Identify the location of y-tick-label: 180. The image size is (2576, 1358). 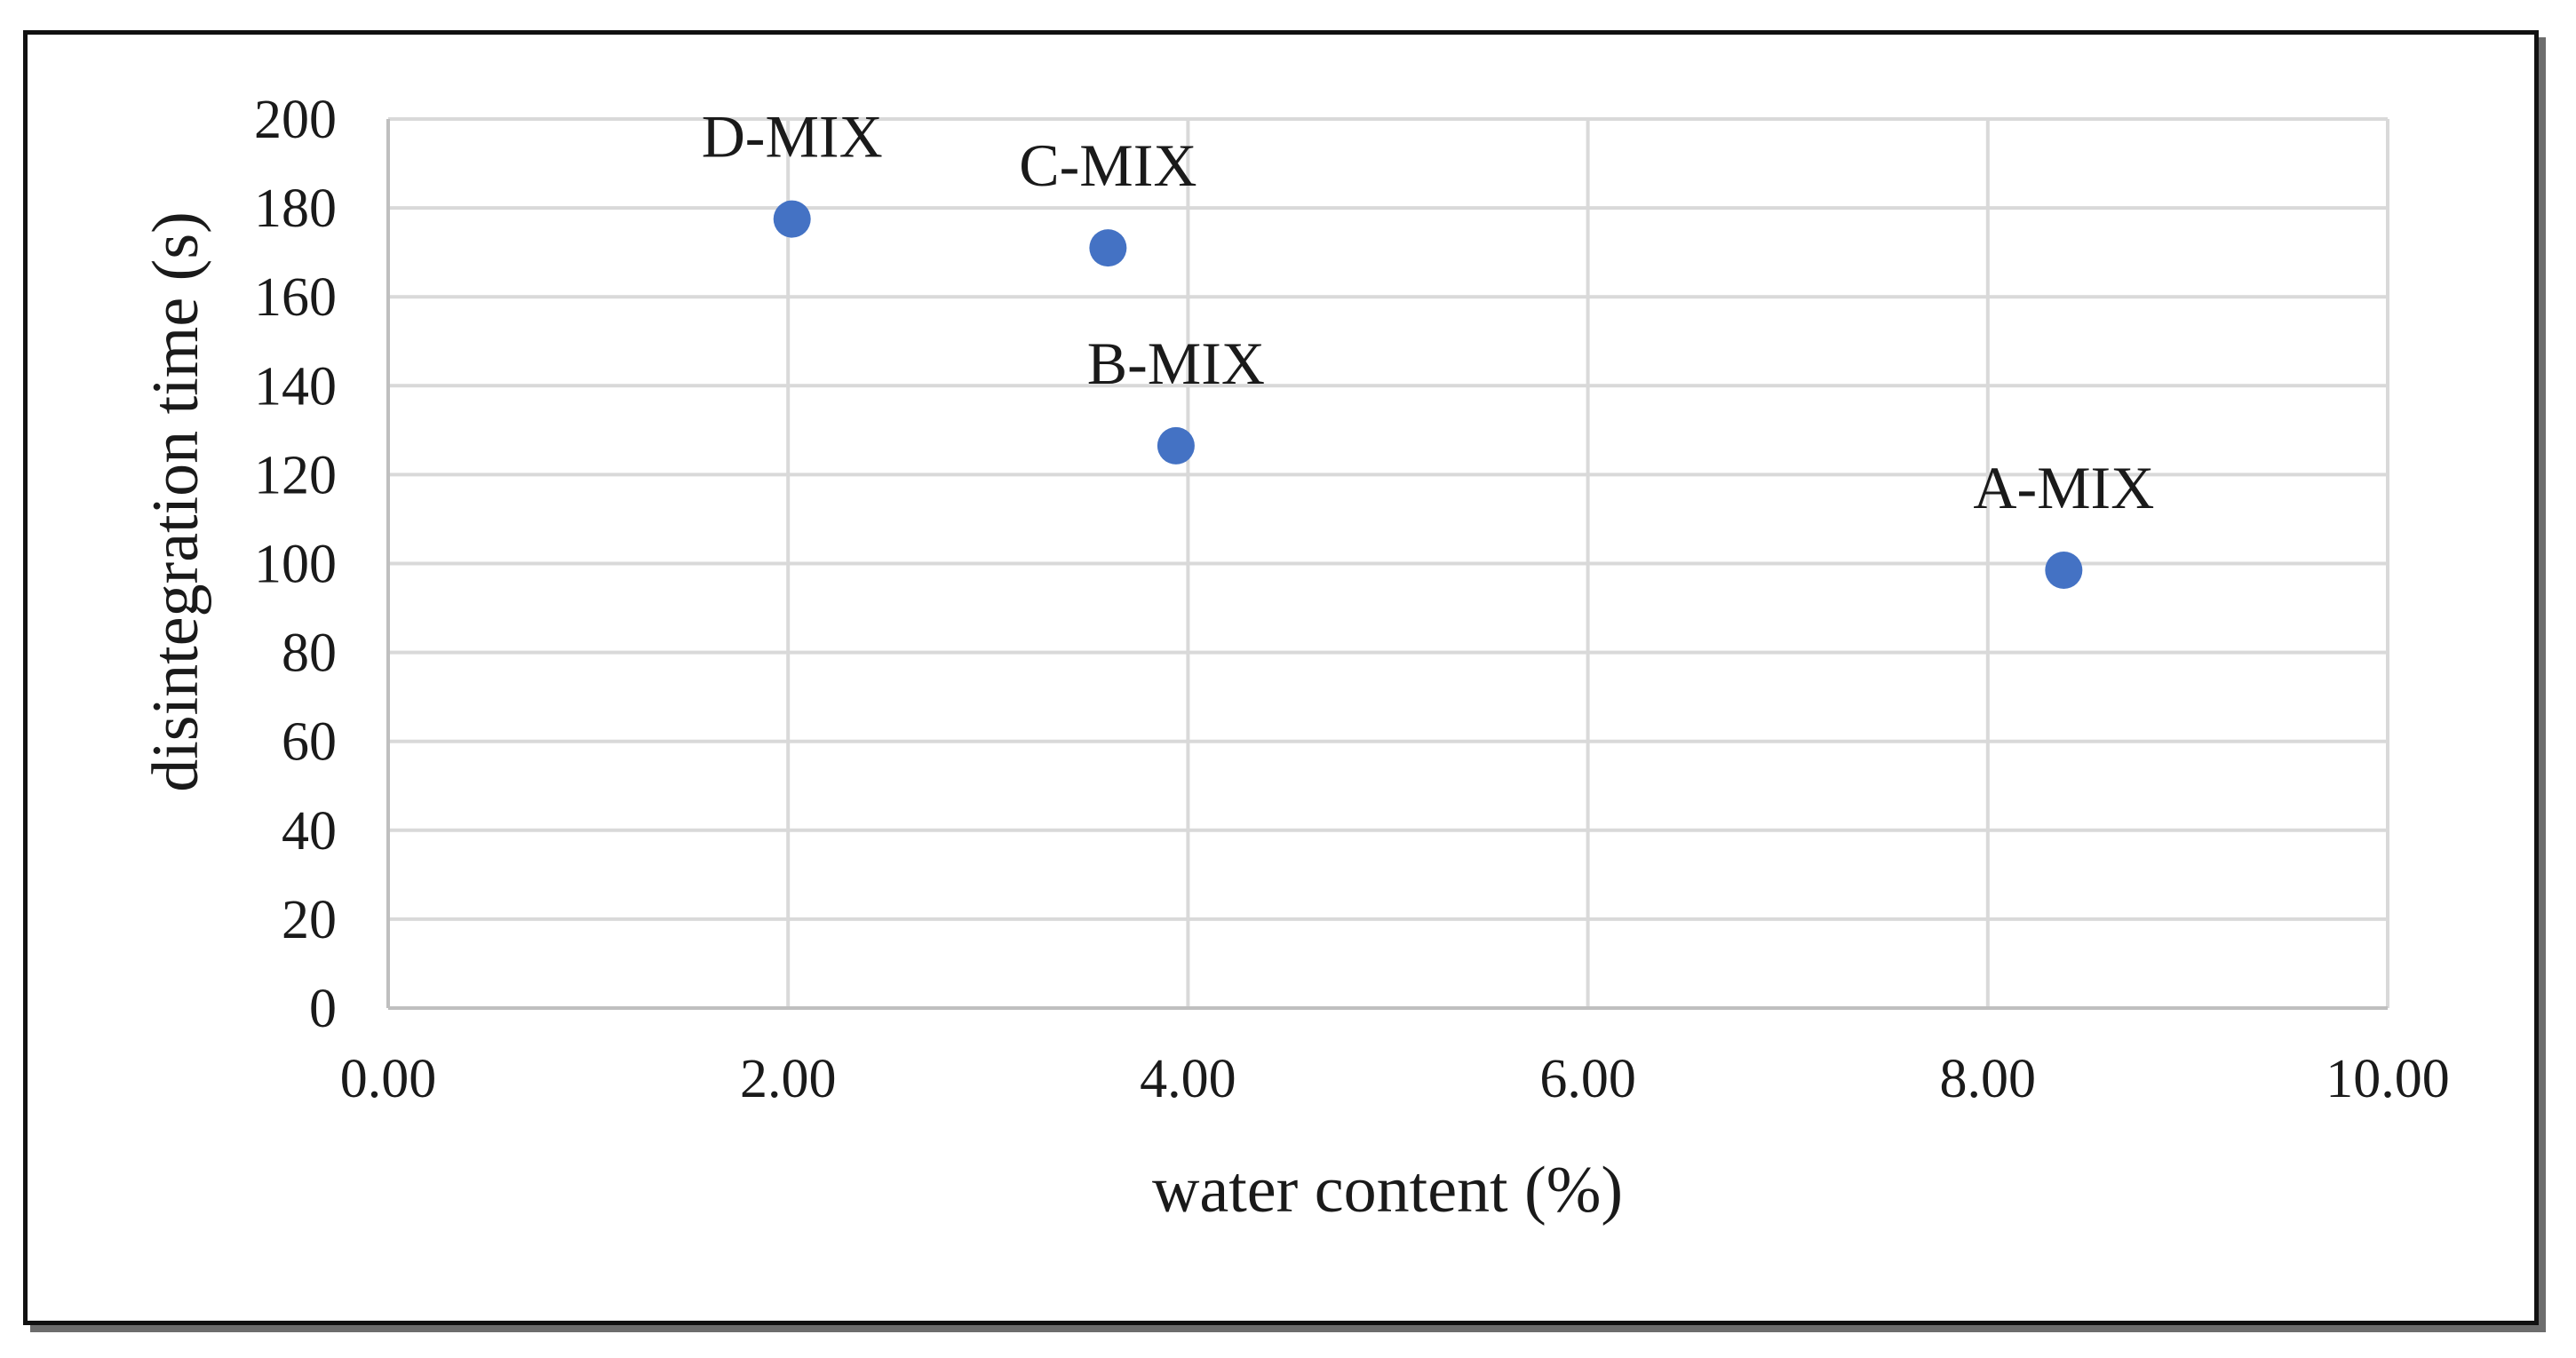
(295, 209).